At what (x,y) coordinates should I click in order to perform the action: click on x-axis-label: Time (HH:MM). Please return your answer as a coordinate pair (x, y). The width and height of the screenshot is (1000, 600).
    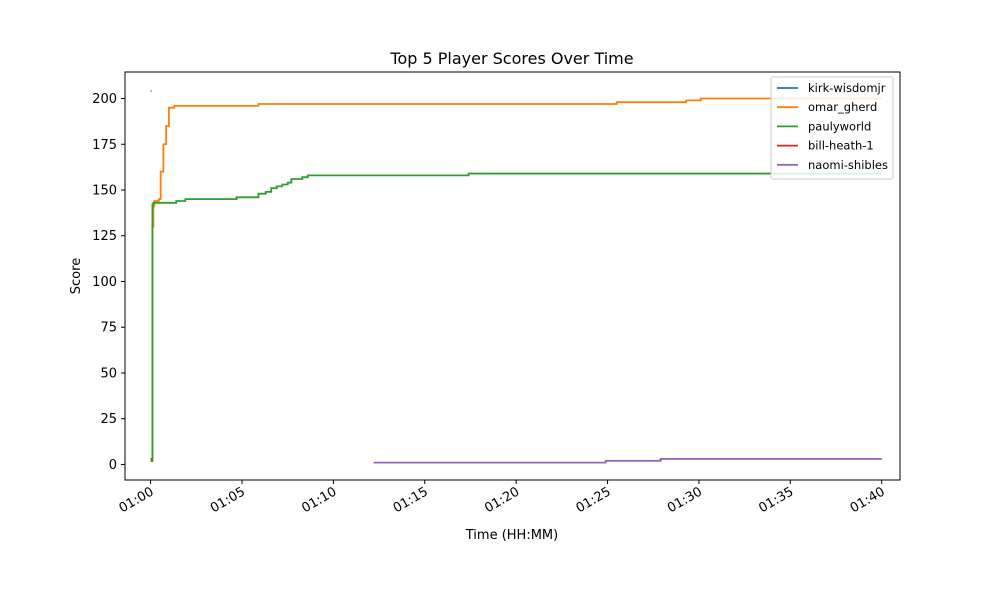
    Looking at the image, I should click on (511, 535).